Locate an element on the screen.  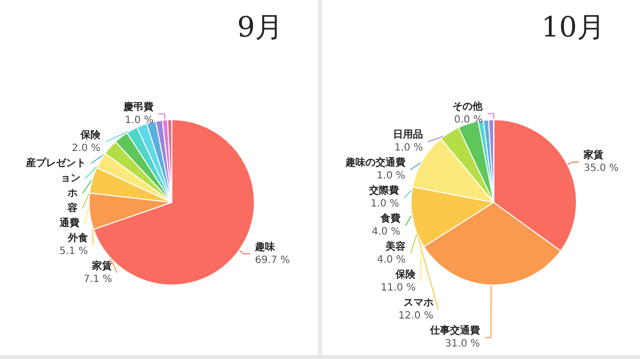
slice-label: 趣味の交通費 is located at coordinates (375, 162).